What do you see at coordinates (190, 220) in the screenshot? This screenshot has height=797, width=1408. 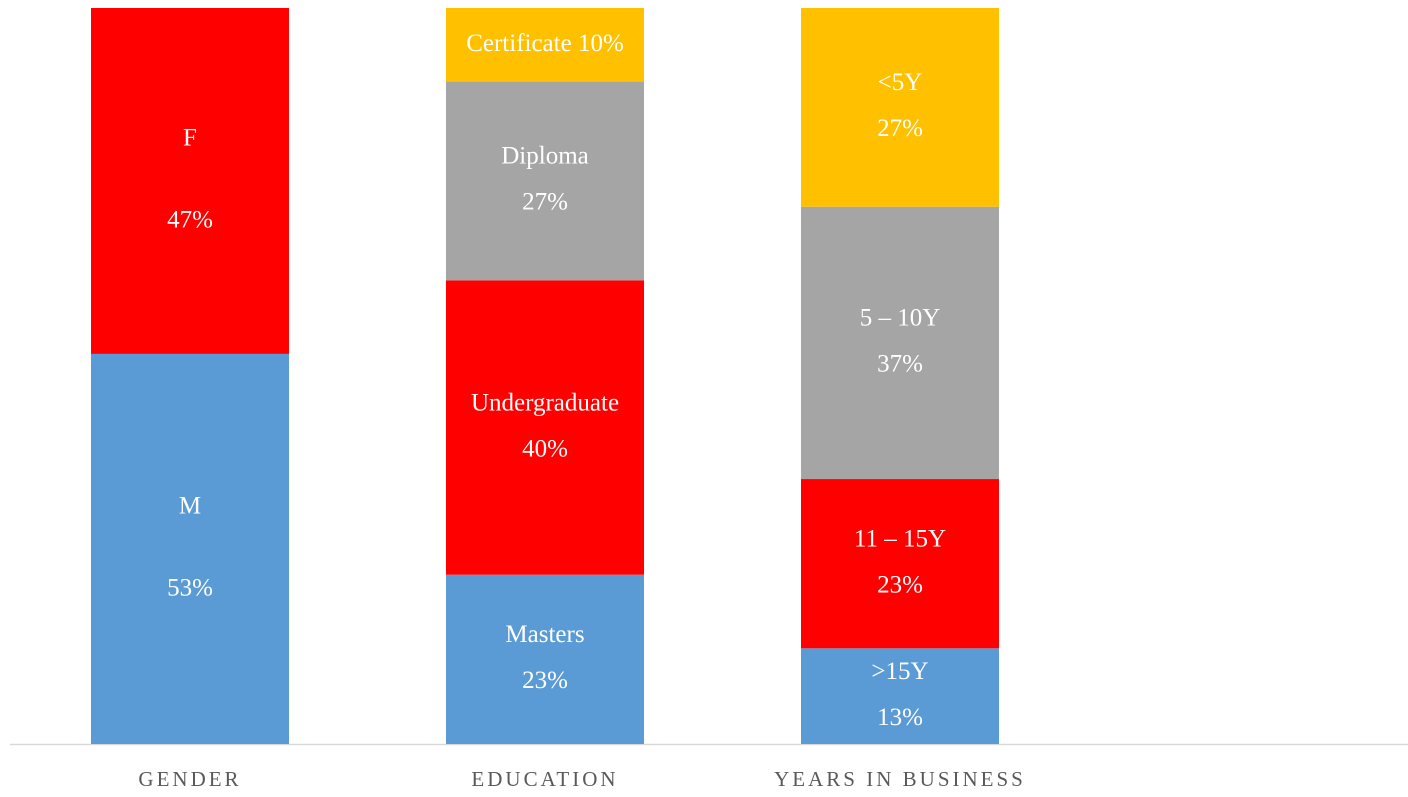 I see `segment-value: 47%` at bounding box center [190, 220].